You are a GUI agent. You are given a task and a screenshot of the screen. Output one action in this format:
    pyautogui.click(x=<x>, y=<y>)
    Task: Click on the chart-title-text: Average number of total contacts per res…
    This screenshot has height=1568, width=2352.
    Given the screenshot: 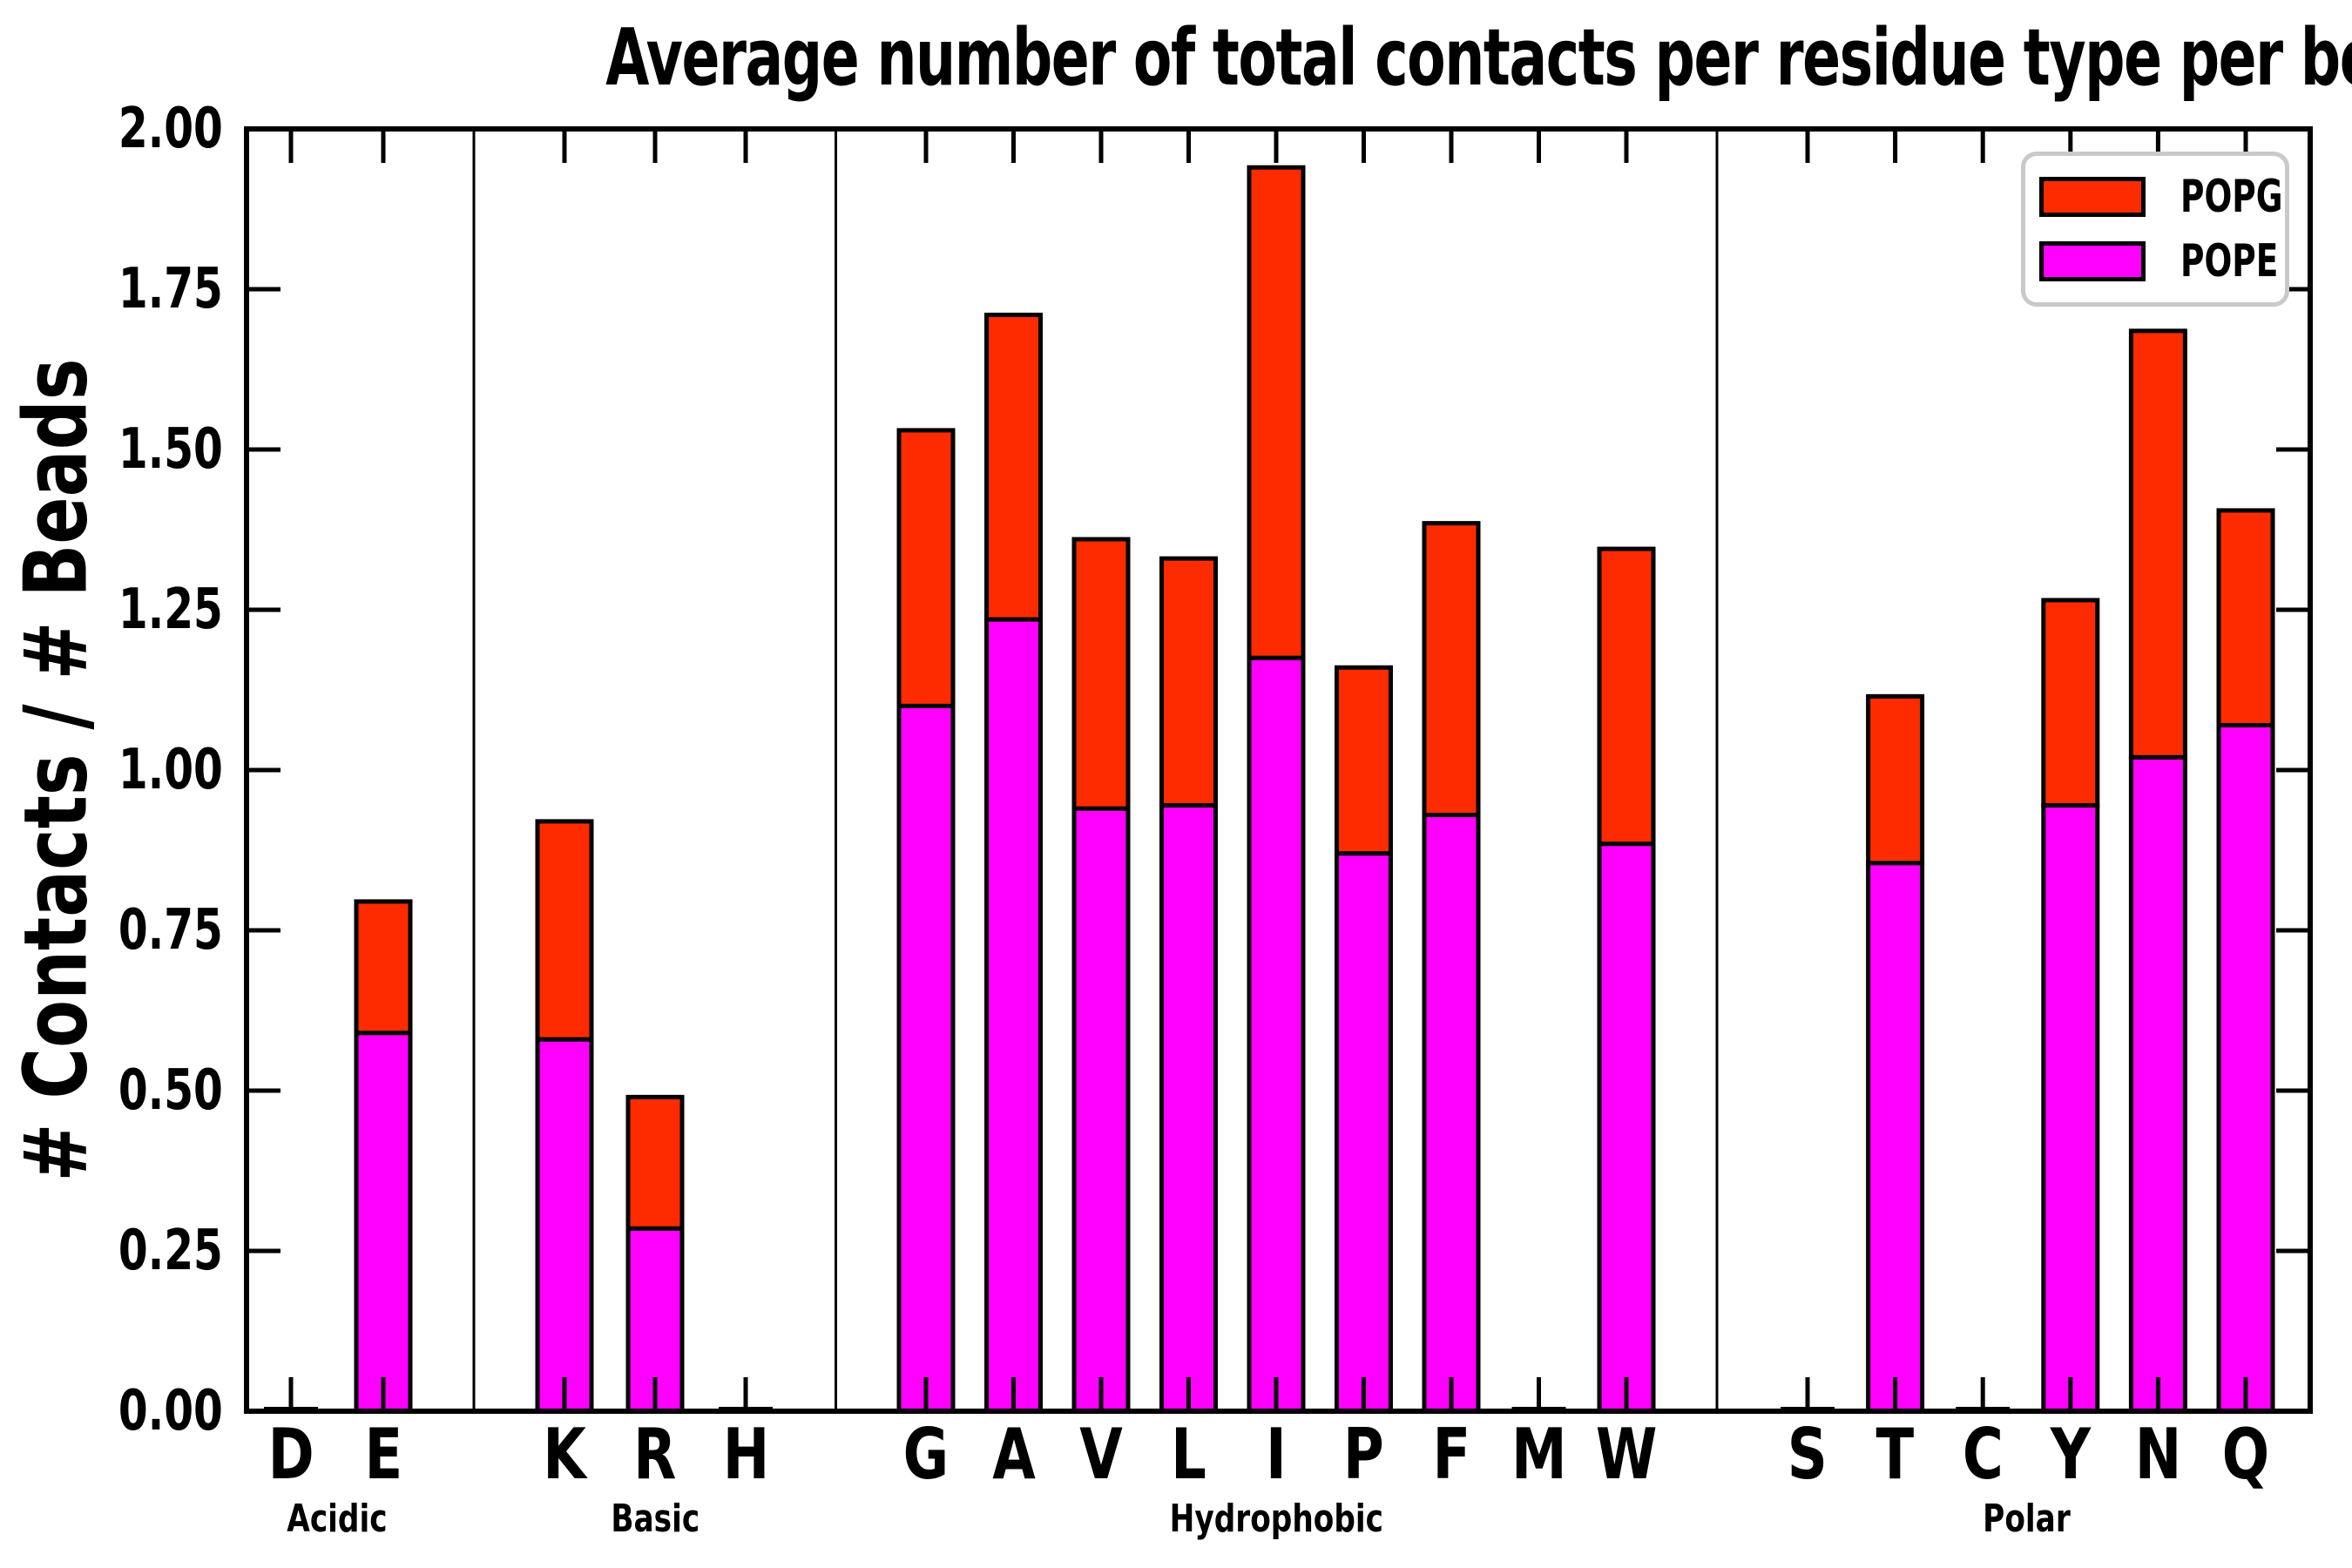 What is the action you would take?
    pyautogui.click(x=1478, y=58)
    